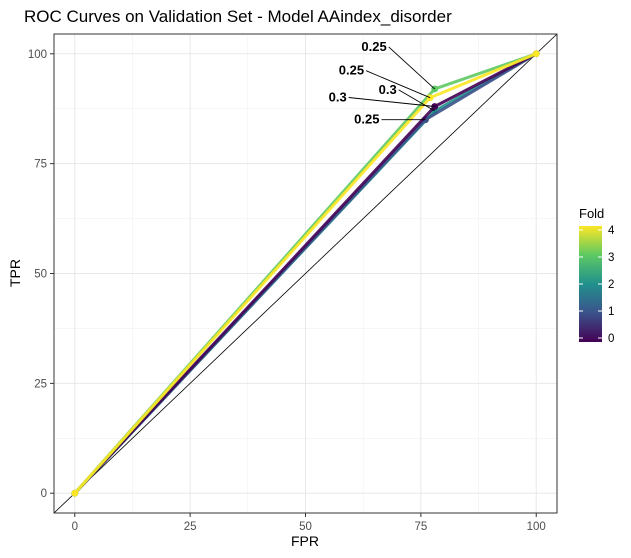 This screenshot has width=631, height=558. What do you see at coordinates (40, 165) in the screenshot?
I see `y-tick-label: 75` at bounding box center [40, 165].